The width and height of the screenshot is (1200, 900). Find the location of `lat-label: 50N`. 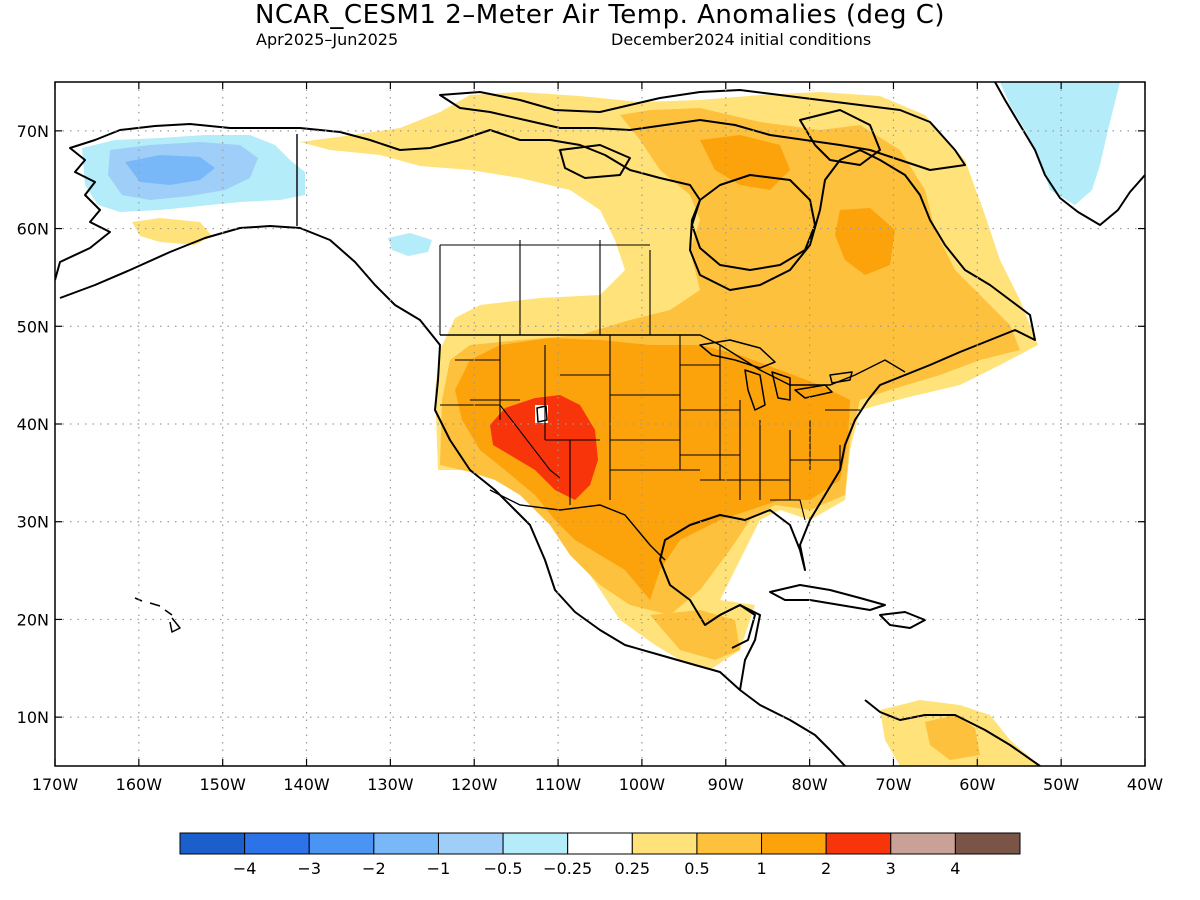

lat-label: 50N is located at coordinates (33, 326).